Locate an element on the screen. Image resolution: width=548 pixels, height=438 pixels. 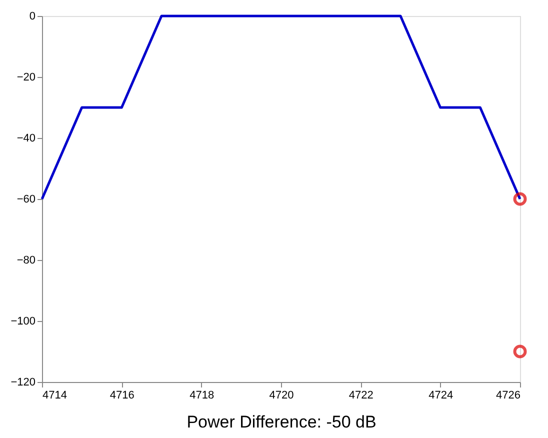
x-tick-label: 4714 is located at coordinates (54, 396).